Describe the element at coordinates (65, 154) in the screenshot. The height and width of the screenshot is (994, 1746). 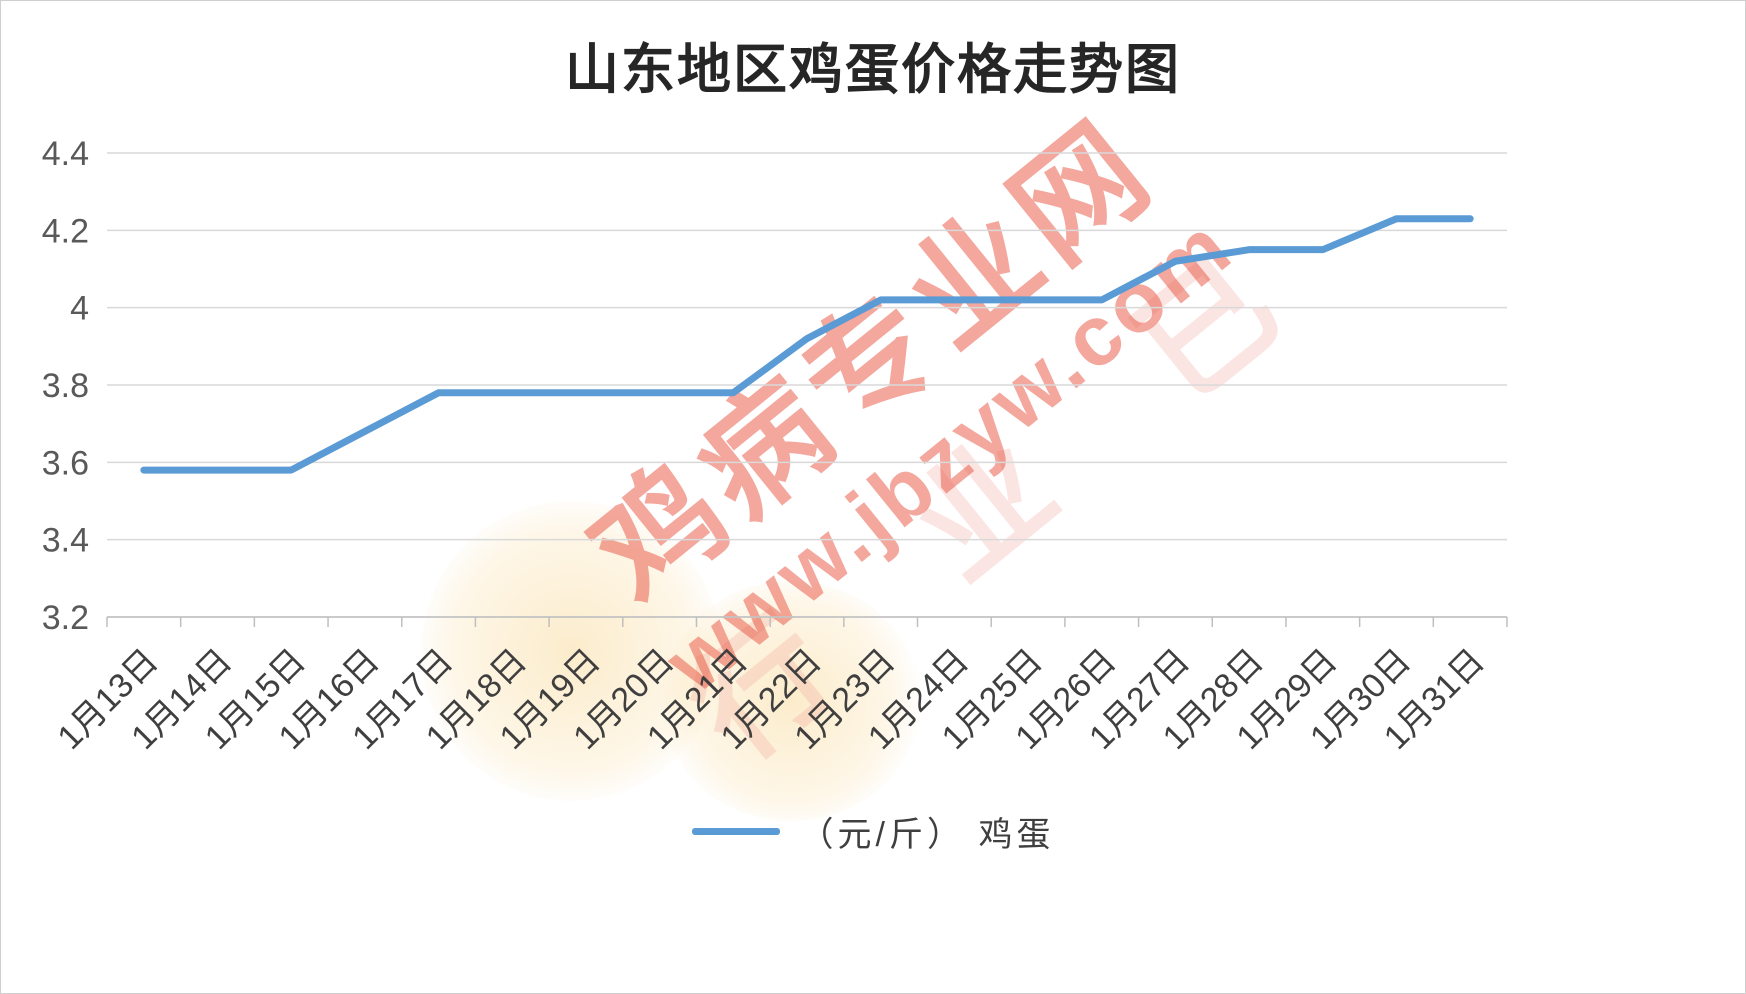
I see `y-axis-tick-label: 4.4` at that location.